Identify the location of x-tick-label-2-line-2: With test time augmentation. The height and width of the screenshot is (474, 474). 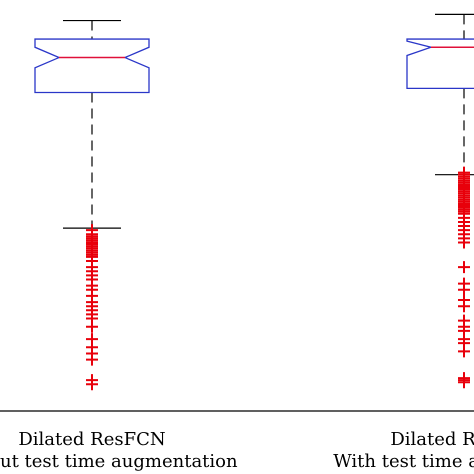
(403, 461).